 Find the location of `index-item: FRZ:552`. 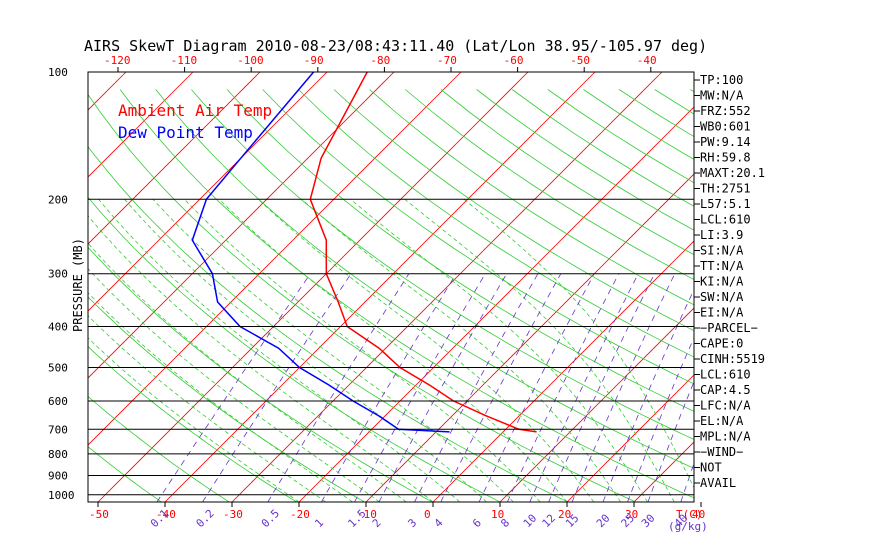

index-item: FRZ:552 is located at coordinates (725, 111).